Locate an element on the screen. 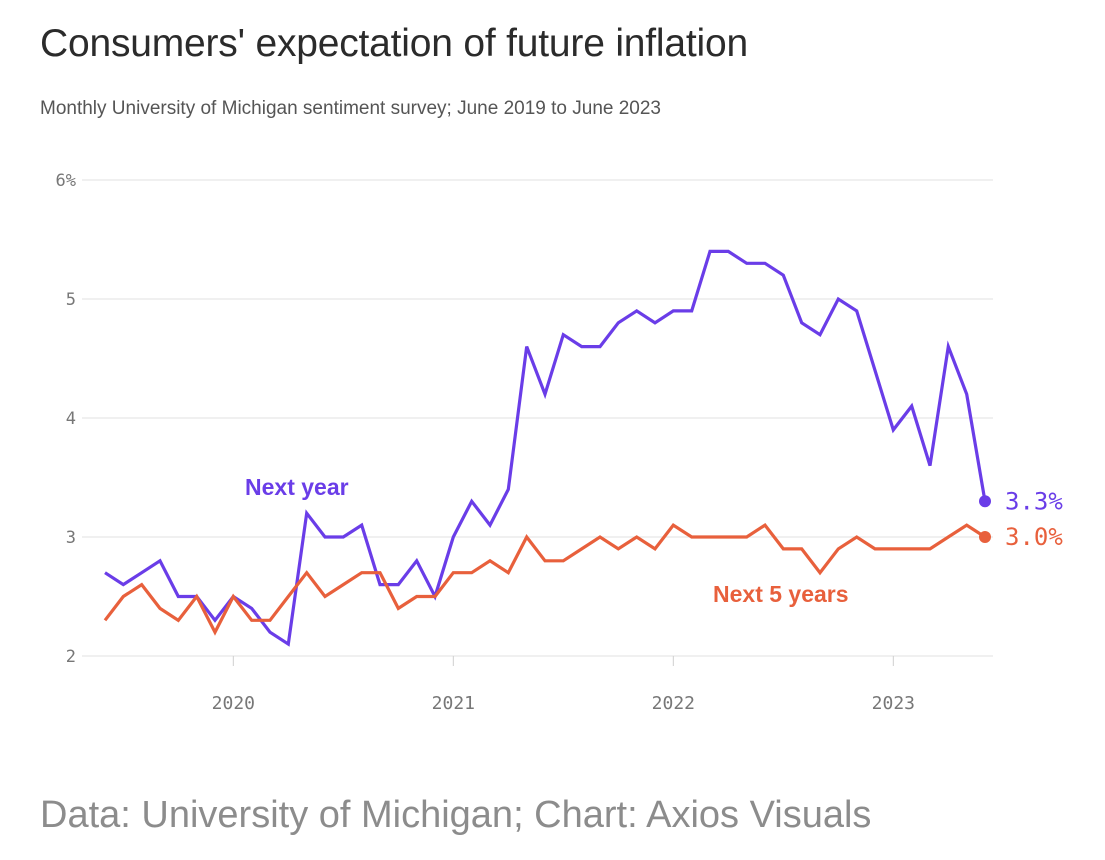 The width and height of the screenshot is (1105, 860). series-end-point-next-5-years is located at coordinates (985, 537).